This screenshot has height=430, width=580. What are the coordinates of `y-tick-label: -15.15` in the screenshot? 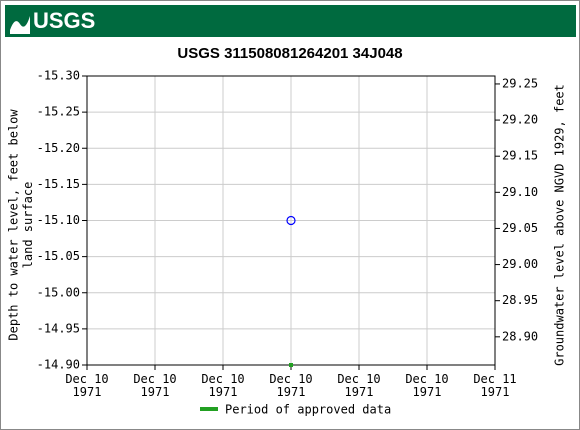 It's located at (58, 184).